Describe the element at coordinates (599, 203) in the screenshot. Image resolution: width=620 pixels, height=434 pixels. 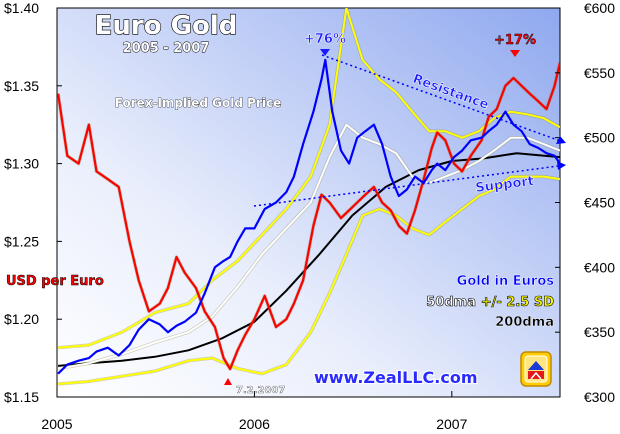
I see `y-right-tick-label: €450` at that location.